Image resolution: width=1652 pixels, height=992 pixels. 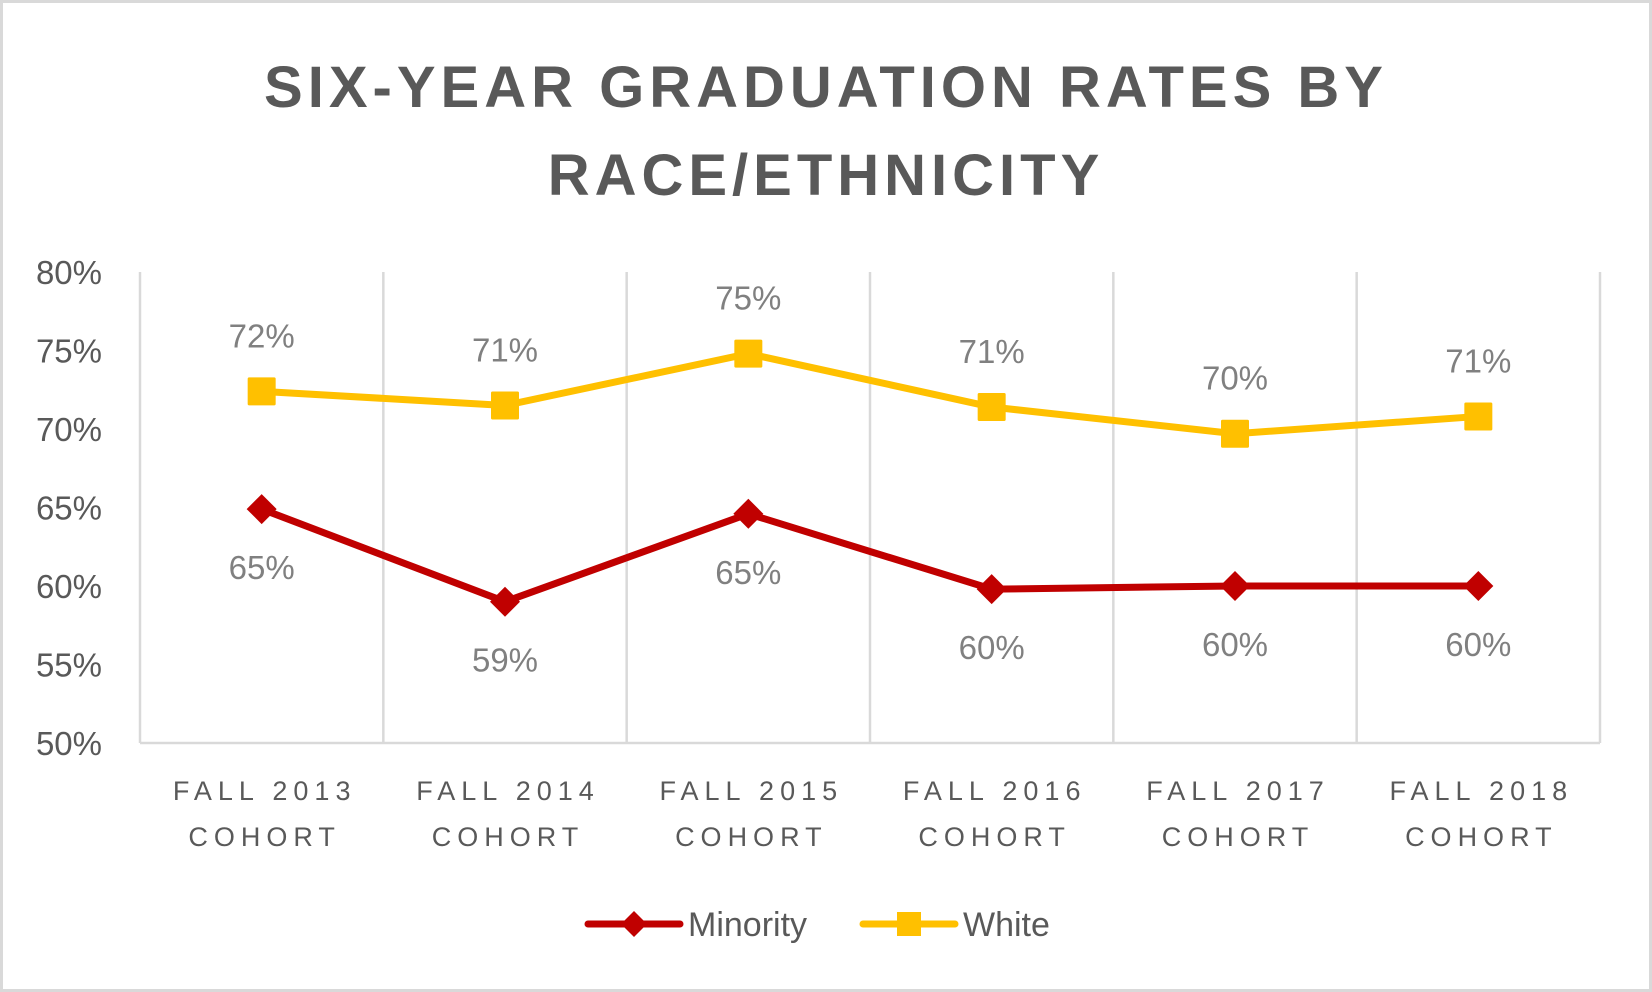 I want to click on legend-item-minority: Minority, so click(x=695, y=925).